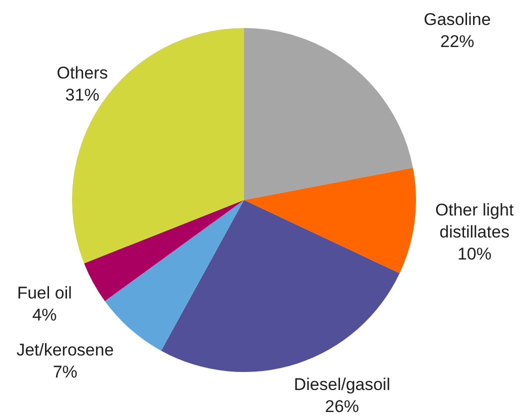  I want to click on data-label: 22%, so click(457, 42).